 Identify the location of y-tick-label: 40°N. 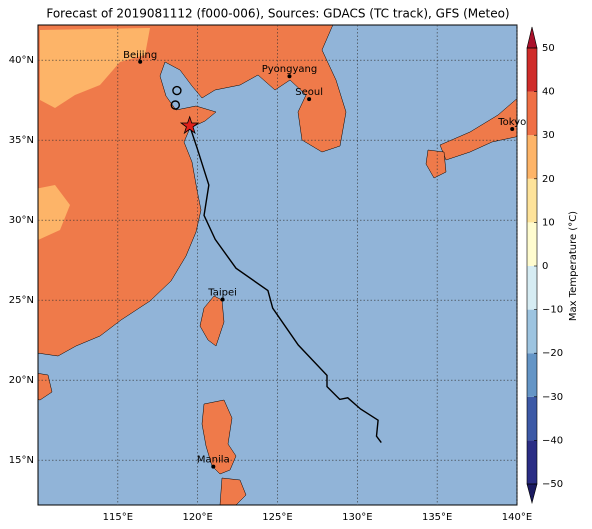
(21, 60).